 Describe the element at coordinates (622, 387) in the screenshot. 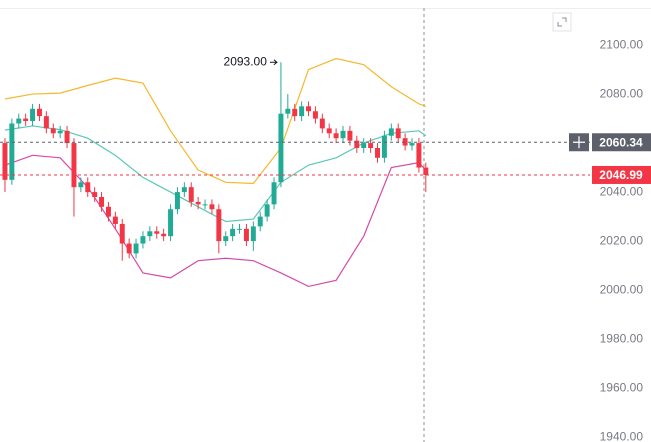

I see `y-tick-label: 1960.00` at that location.